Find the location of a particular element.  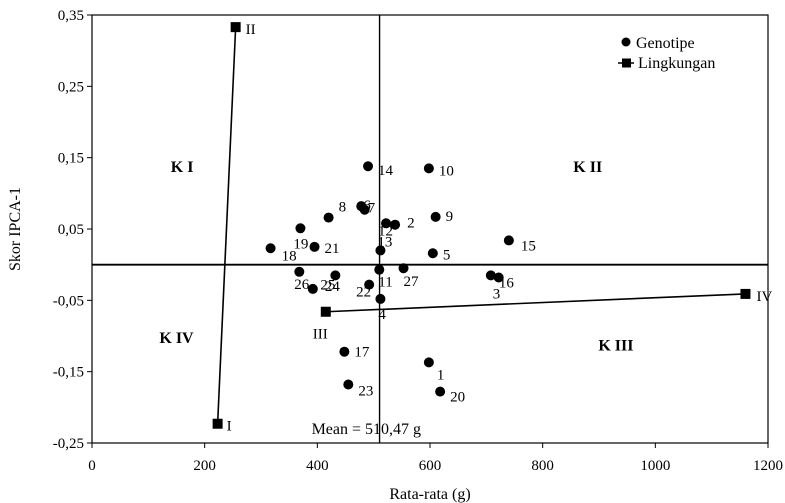

genotype-label-18: 18 is located at coordinates (289, 256).